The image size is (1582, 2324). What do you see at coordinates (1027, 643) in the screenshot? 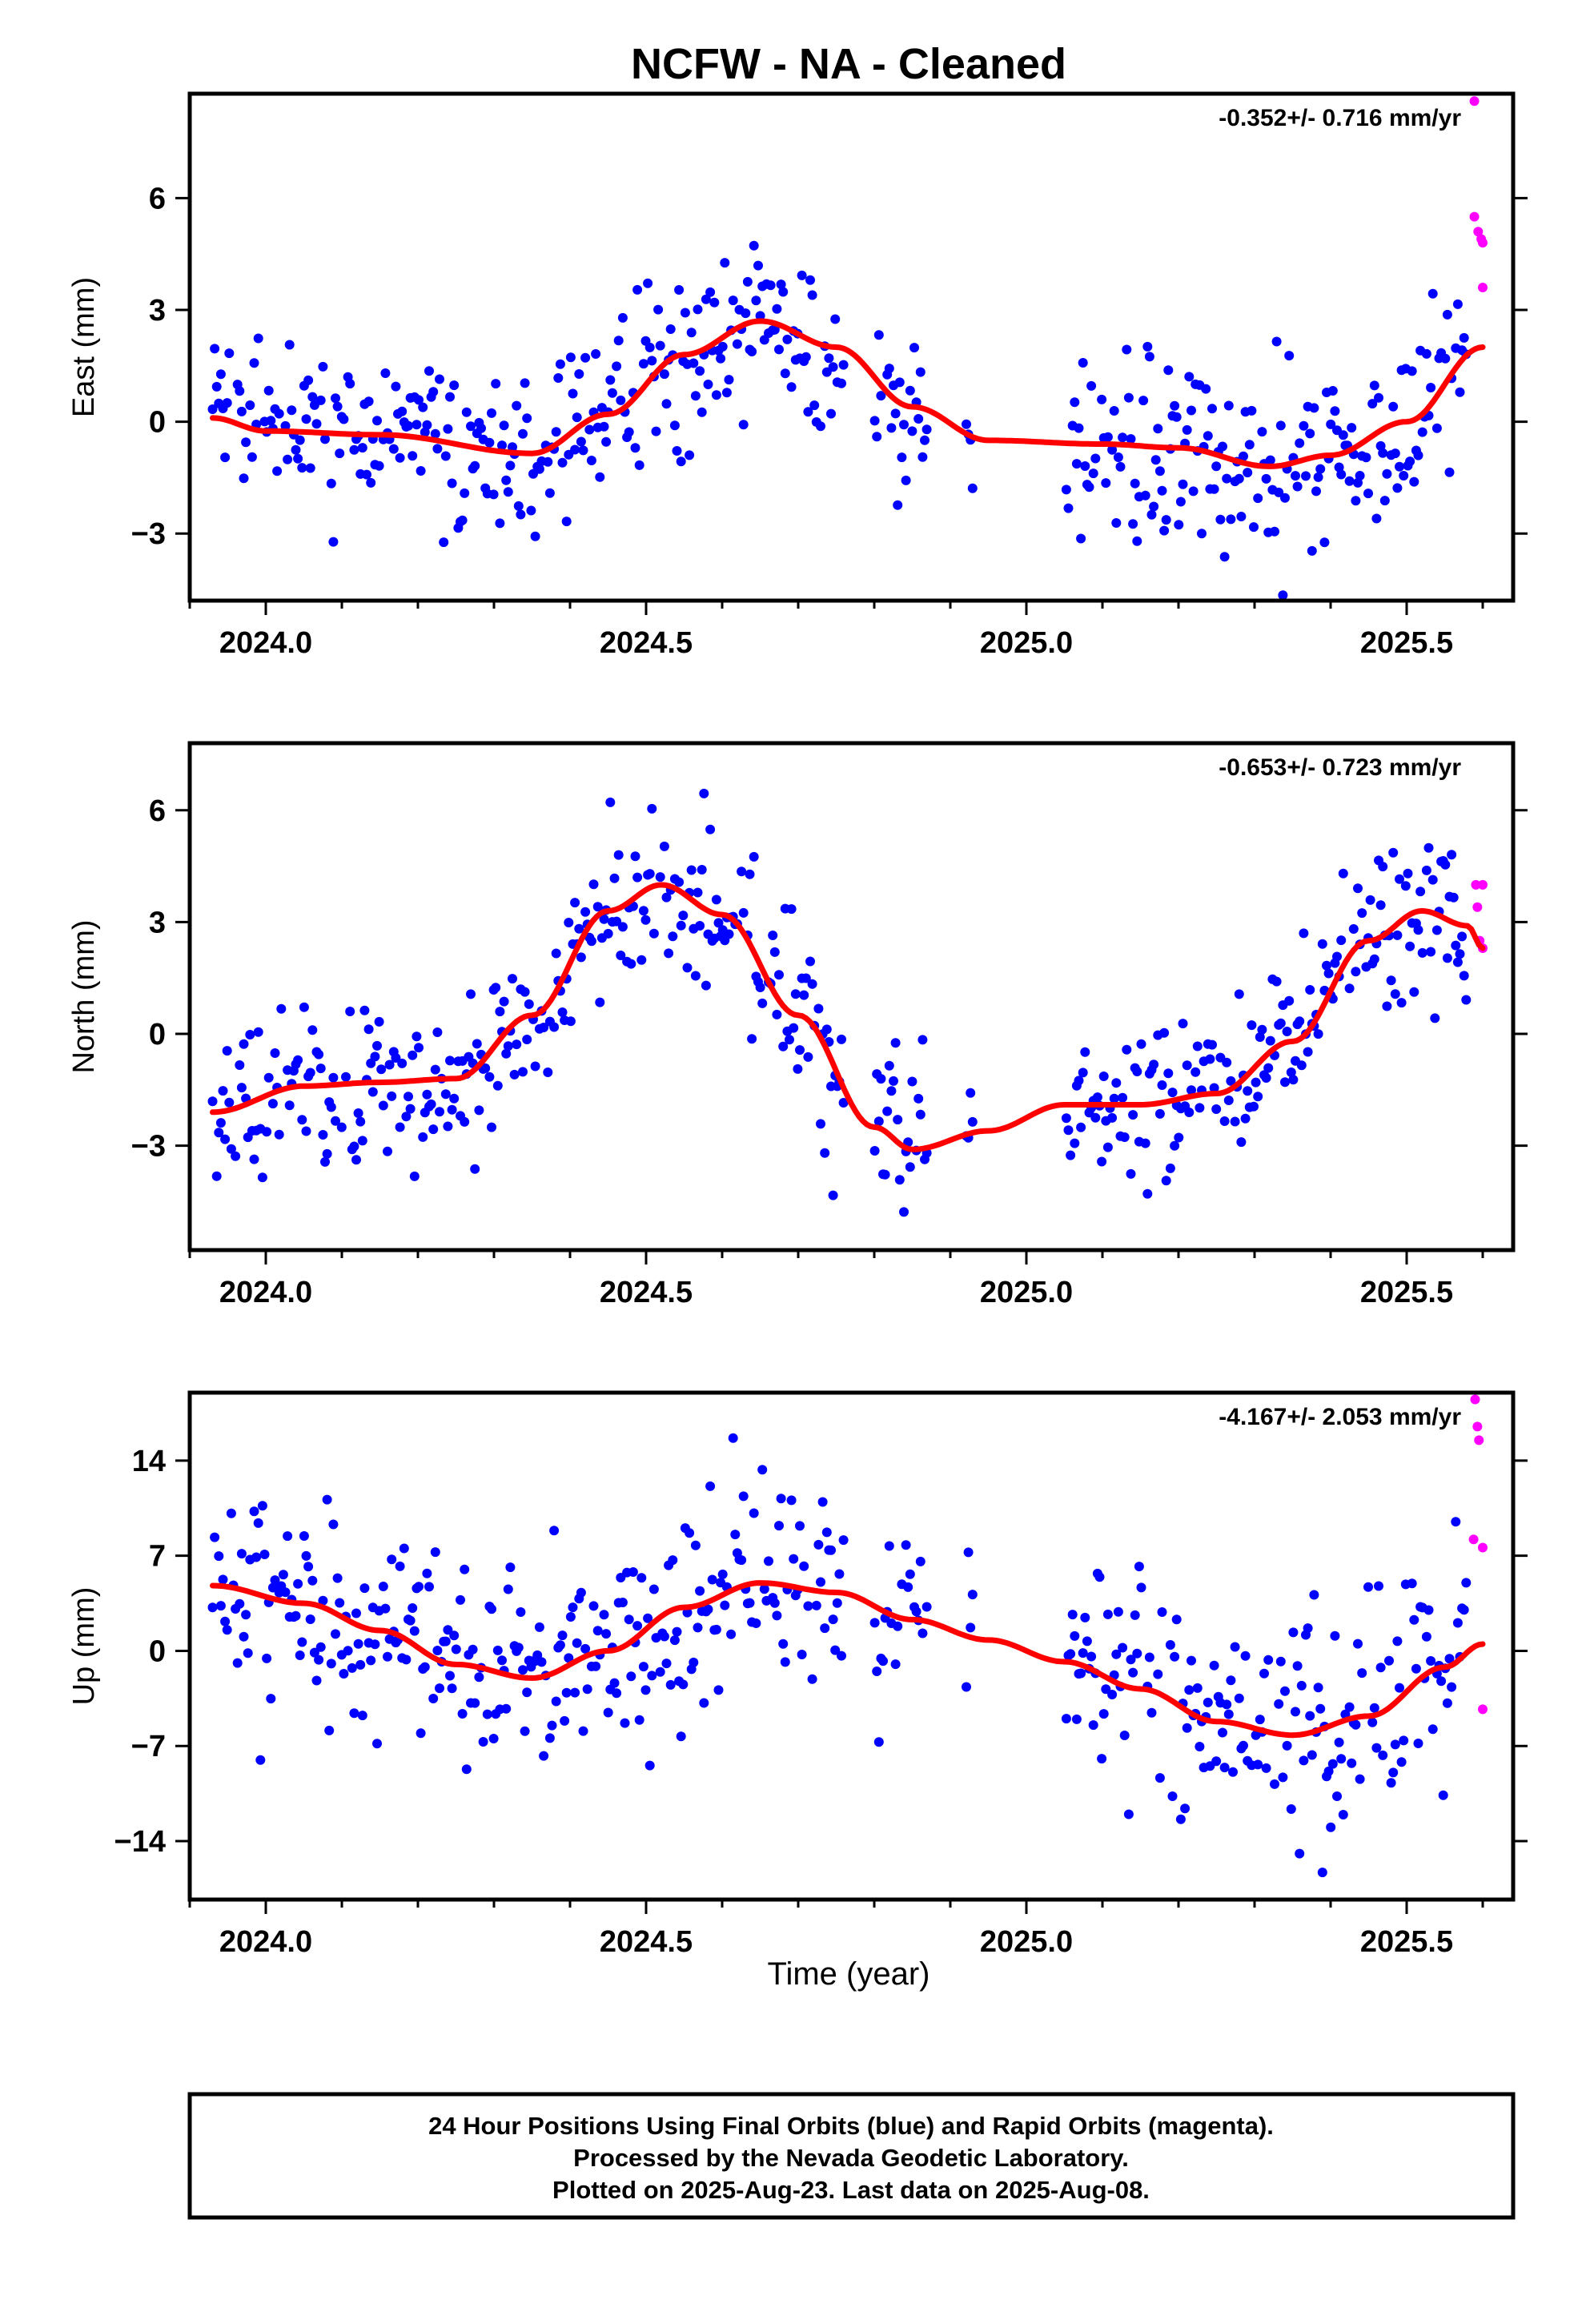
I see `east-x-tick-label: 2025.0` at bounding box center [1027, 643].